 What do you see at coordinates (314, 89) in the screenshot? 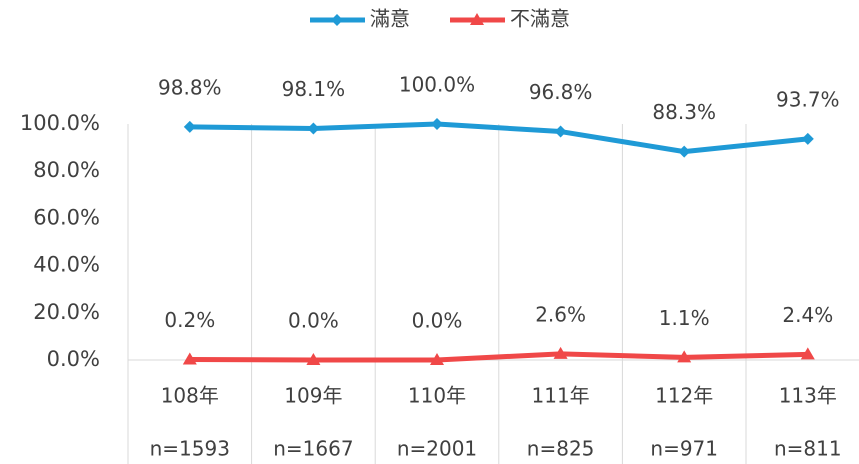
I see `data-label: 98.1%` at bounding box center [314, 89].